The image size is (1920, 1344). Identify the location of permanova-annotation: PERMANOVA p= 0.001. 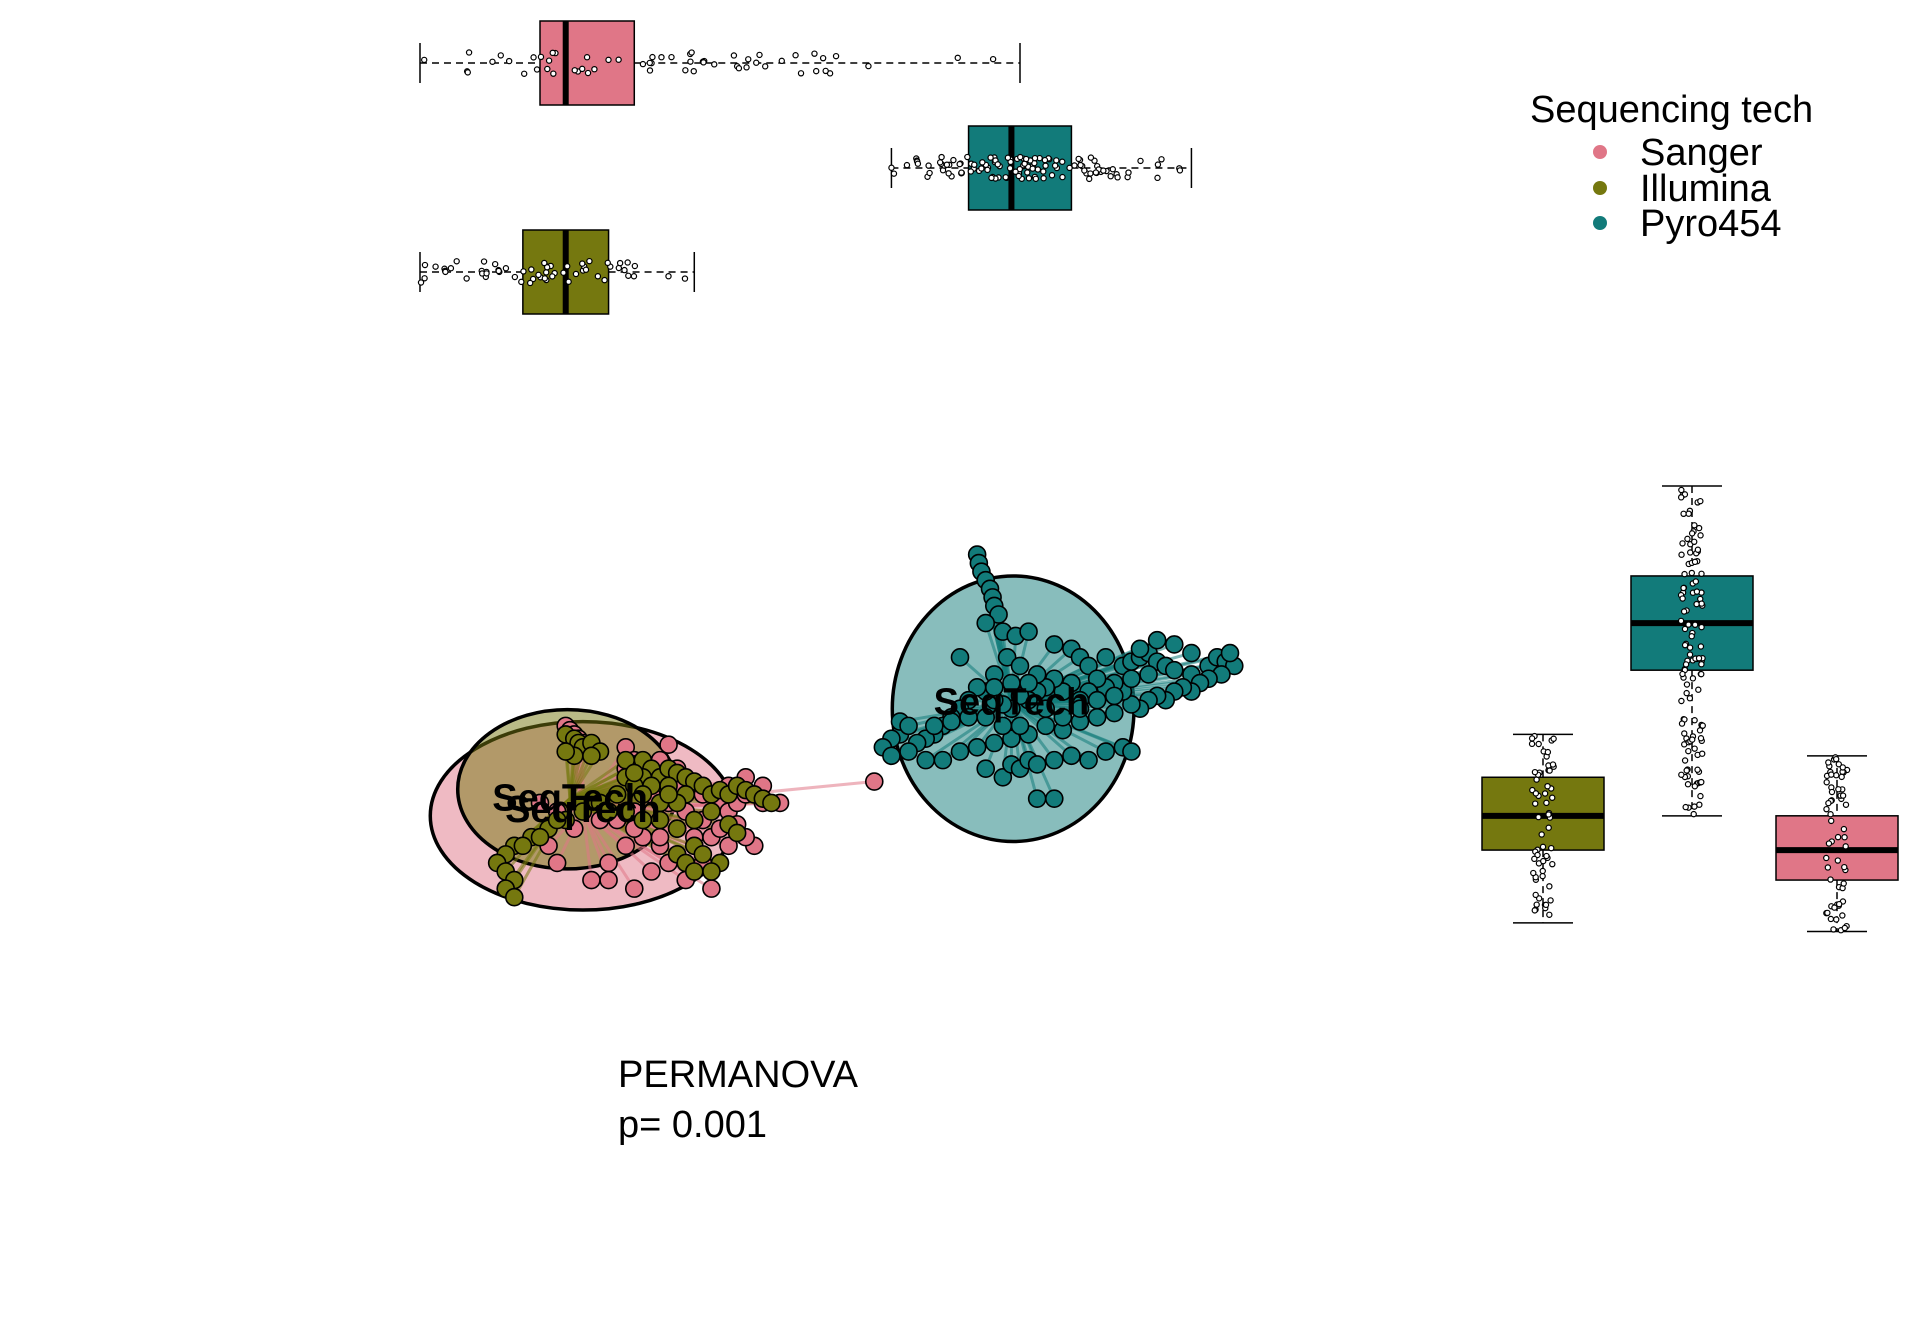
(738, 1100).